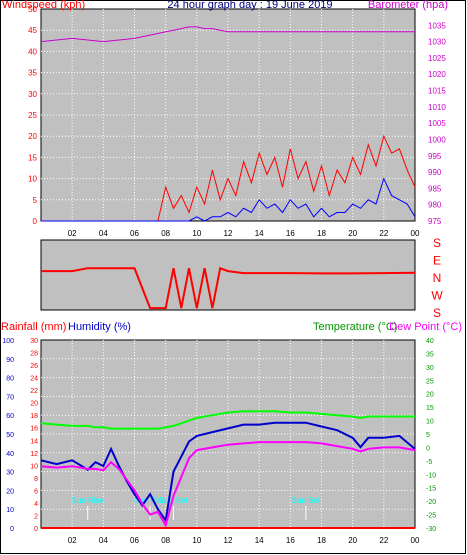 This screenshot has height=555, width=467. What do you see at coordinates (32, 179) in the screenshot?
I see `wind-tick-label: 10` at bounding box center [32, 179].